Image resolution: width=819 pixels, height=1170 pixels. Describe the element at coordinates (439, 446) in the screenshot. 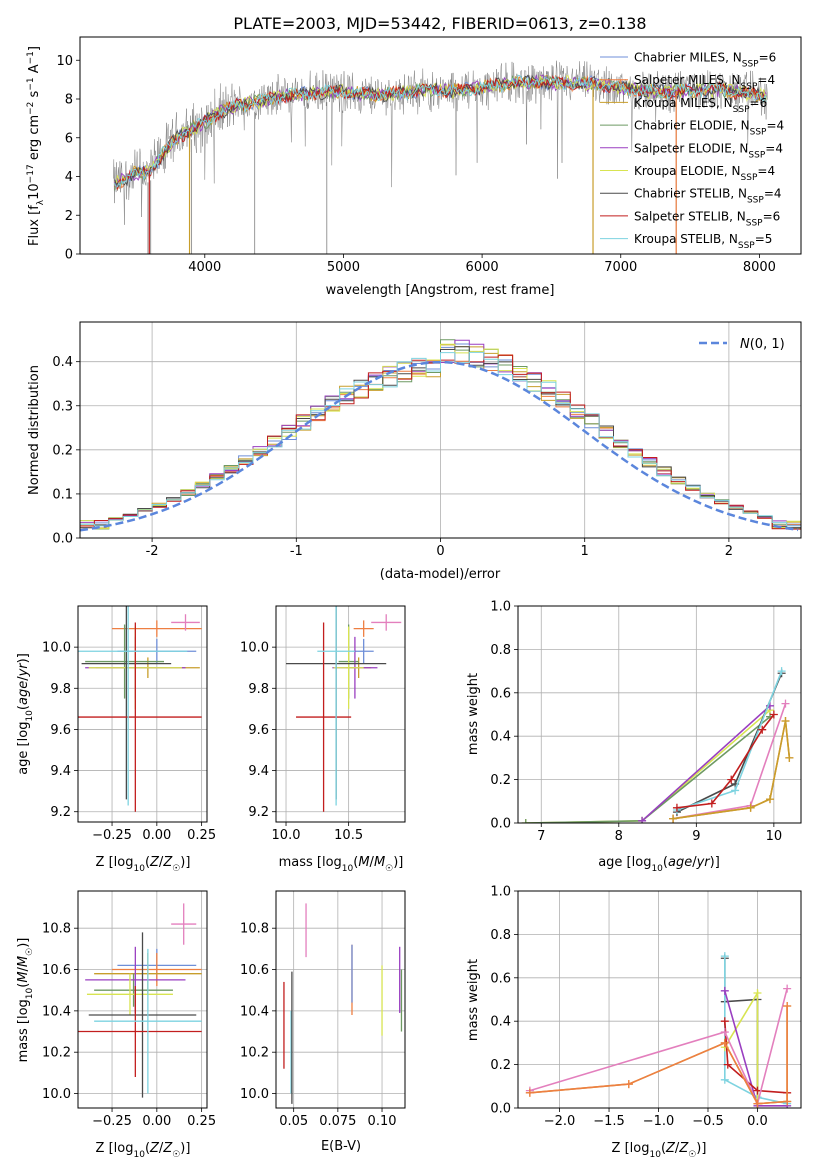

I see `normal-curve-line` at that location.